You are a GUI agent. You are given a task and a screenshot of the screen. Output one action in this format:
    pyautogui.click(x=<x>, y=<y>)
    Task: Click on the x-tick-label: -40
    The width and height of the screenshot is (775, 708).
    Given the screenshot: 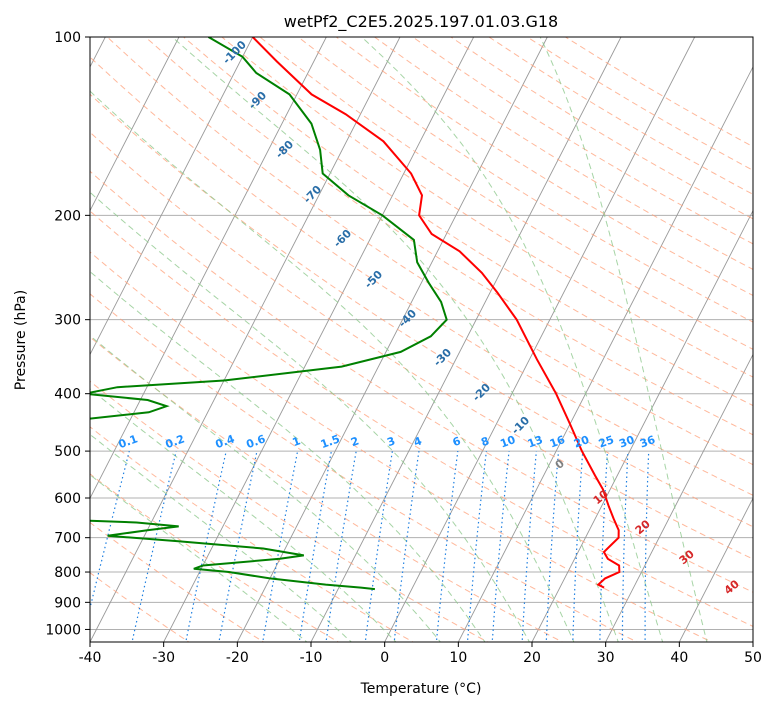 What is the action you would take?
    pyautogui.click(x=90, y=658)
    